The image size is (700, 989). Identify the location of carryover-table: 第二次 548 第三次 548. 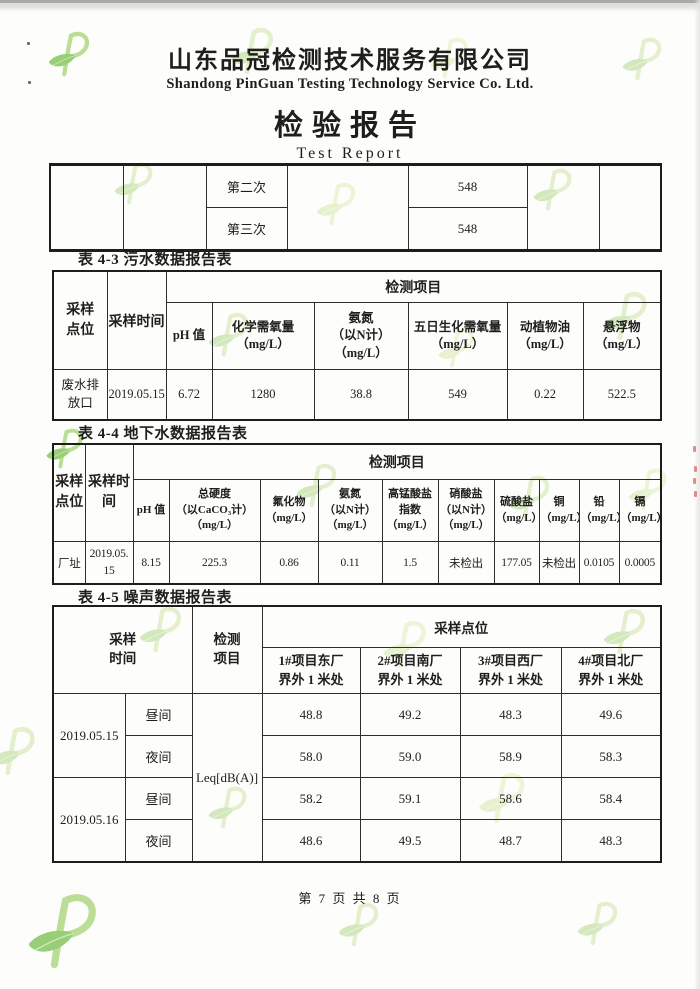
(355, 207).